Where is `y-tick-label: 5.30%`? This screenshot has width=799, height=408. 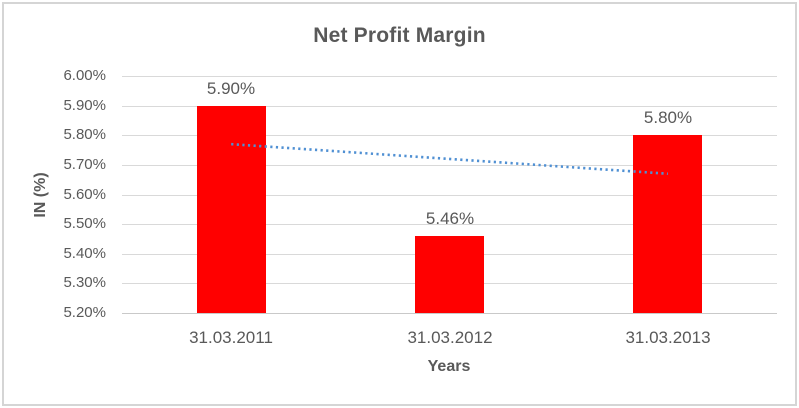
y-tick-label: 5.30% is located at coordinates (84, 282).